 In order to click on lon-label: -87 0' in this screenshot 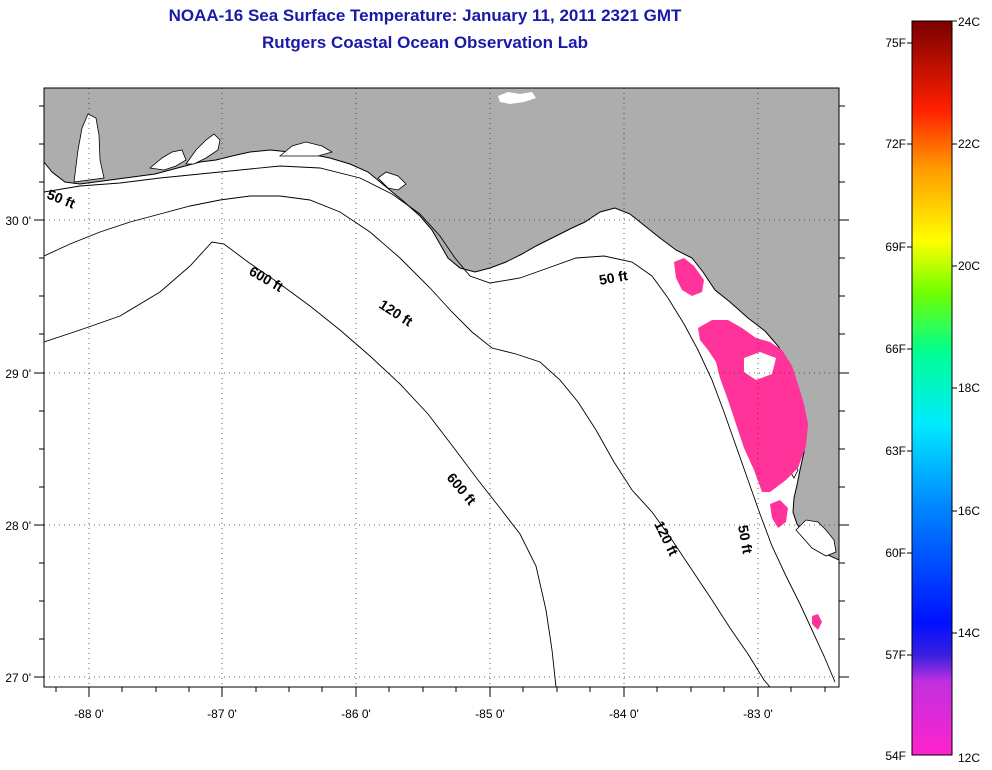, I will do `click(222, 714)`.